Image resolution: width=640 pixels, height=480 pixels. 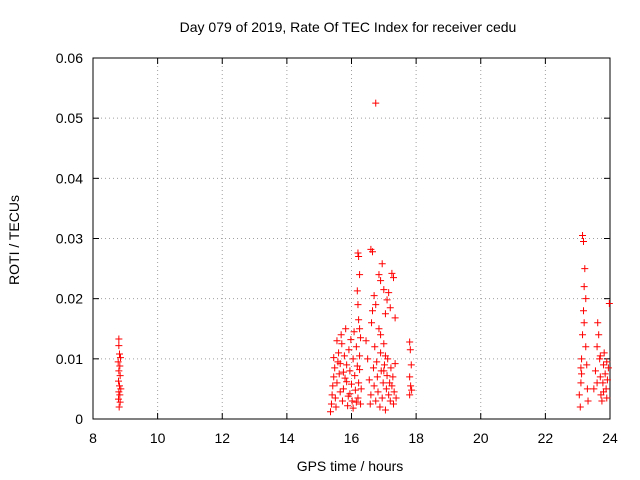 What do you see at coordinates (287, 438) in the screenshot?
I see `x-tick-label: 14` at bounding box center [287, 438].